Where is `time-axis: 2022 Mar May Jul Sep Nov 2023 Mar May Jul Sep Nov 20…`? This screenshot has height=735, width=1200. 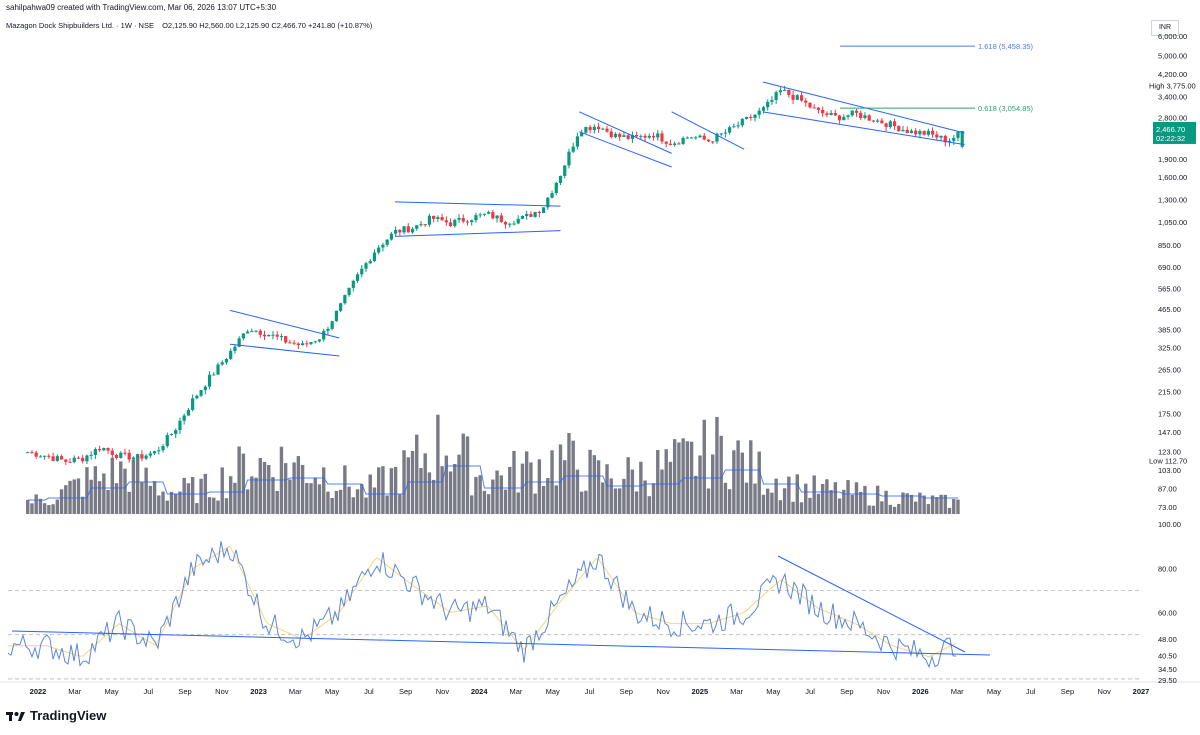 time-axis: 2022 Mar May Jul Sep Nov 2023 Mar May Jul Sep Nov 20… is located at coordinates (590, 691).